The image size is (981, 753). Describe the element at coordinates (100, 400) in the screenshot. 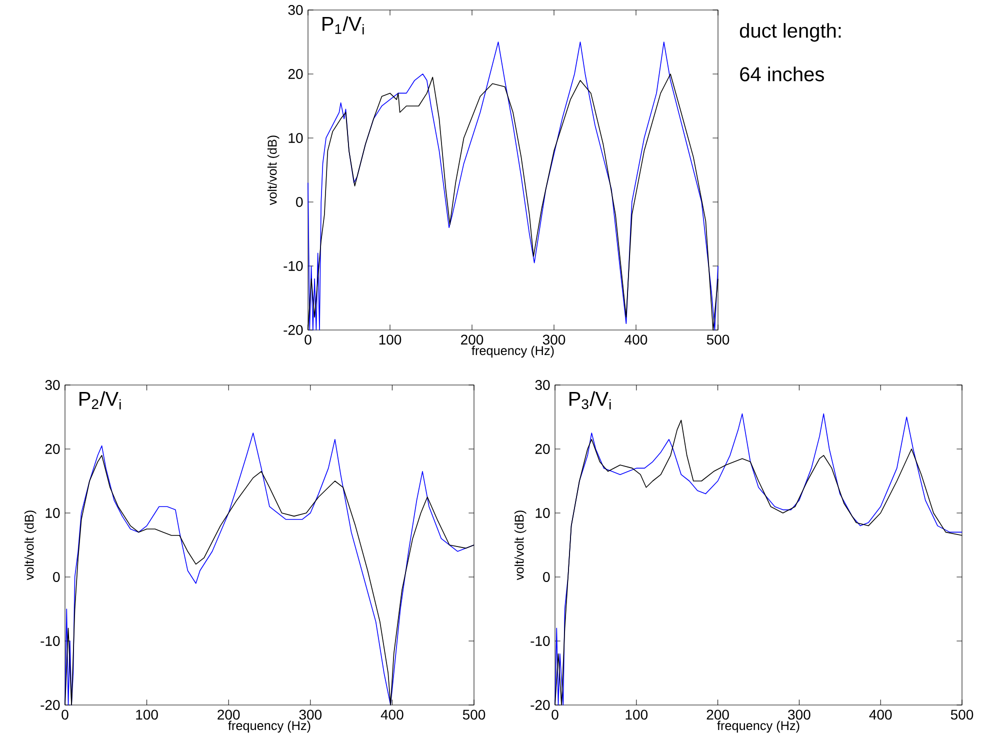

I see `chart-title: P$_{2}$/V$_{i}$` at that location.